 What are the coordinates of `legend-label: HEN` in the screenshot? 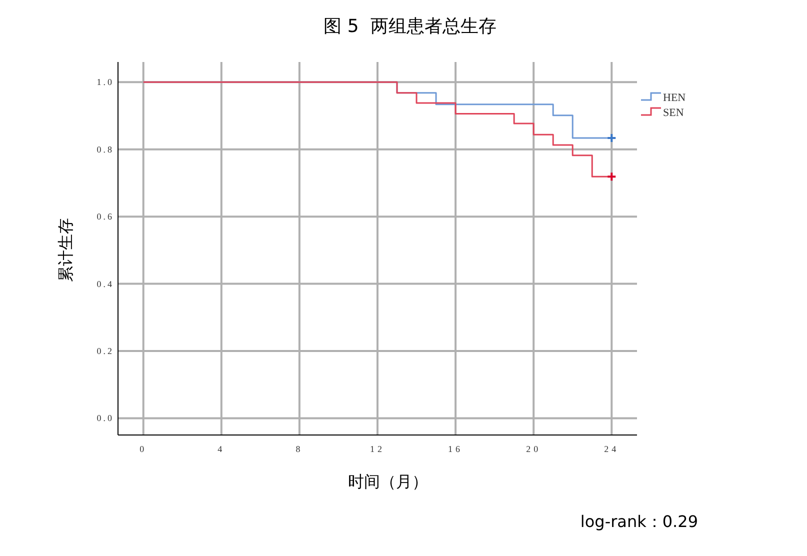 It's located at (674, 98).